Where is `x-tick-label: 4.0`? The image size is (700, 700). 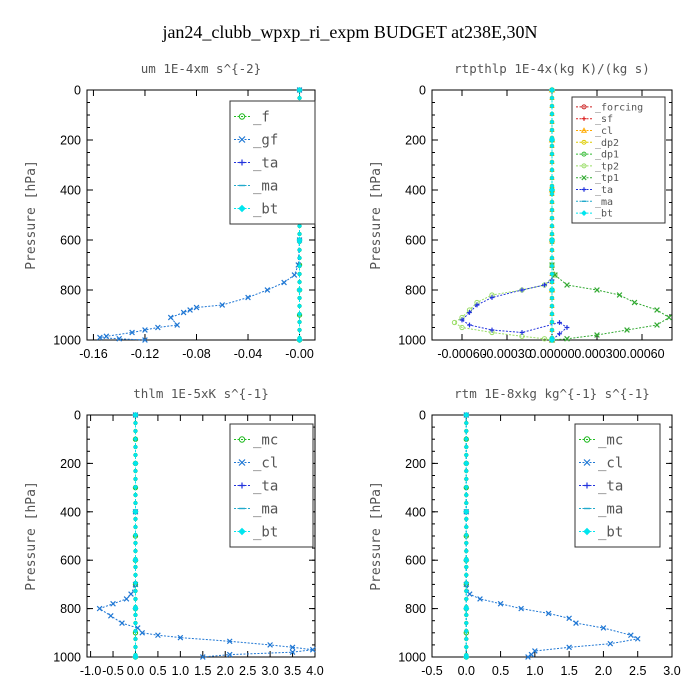 x-tick-label: 4.0 is located at coordinates (314, 671).